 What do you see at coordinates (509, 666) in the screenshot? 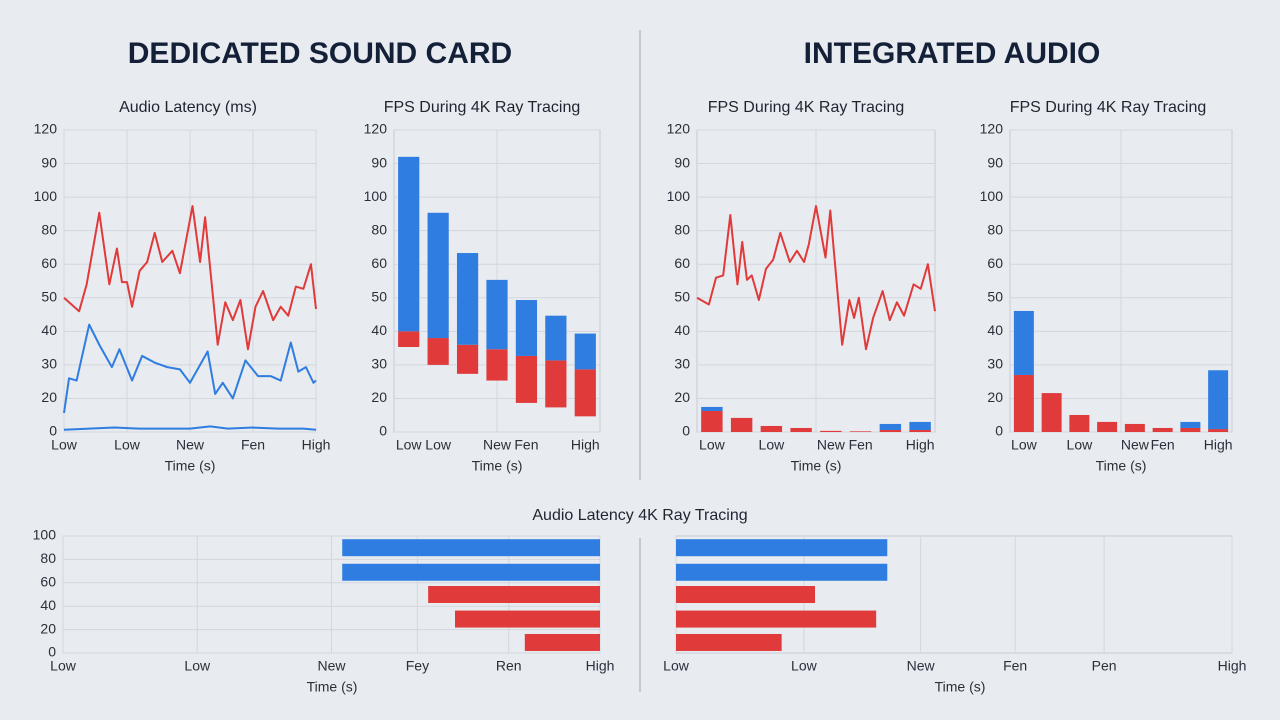
I see `x-tick-label: Ren` at bounding box center [509, 666].